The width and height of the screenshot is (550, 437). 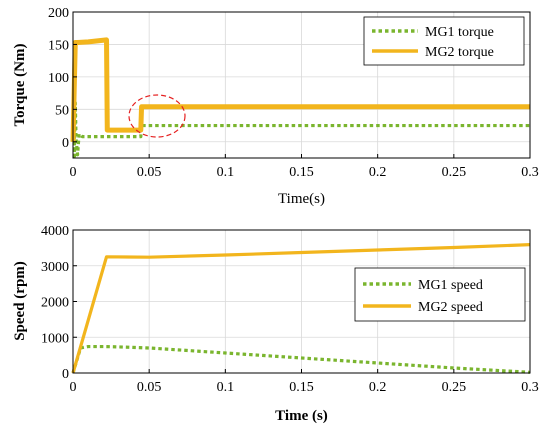 I want to click on speed-x-tick-label: 0.1, so click(x=226, y=387).